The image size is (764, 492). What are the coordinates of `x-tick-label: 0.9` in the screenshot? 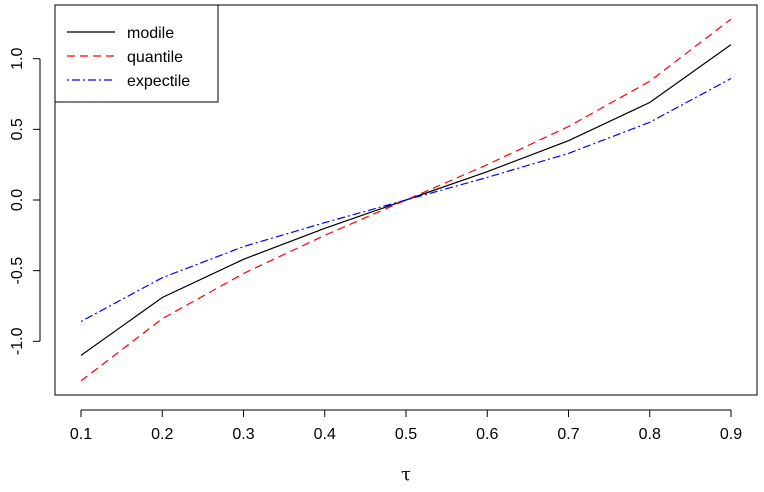 It's located at (731, 434).